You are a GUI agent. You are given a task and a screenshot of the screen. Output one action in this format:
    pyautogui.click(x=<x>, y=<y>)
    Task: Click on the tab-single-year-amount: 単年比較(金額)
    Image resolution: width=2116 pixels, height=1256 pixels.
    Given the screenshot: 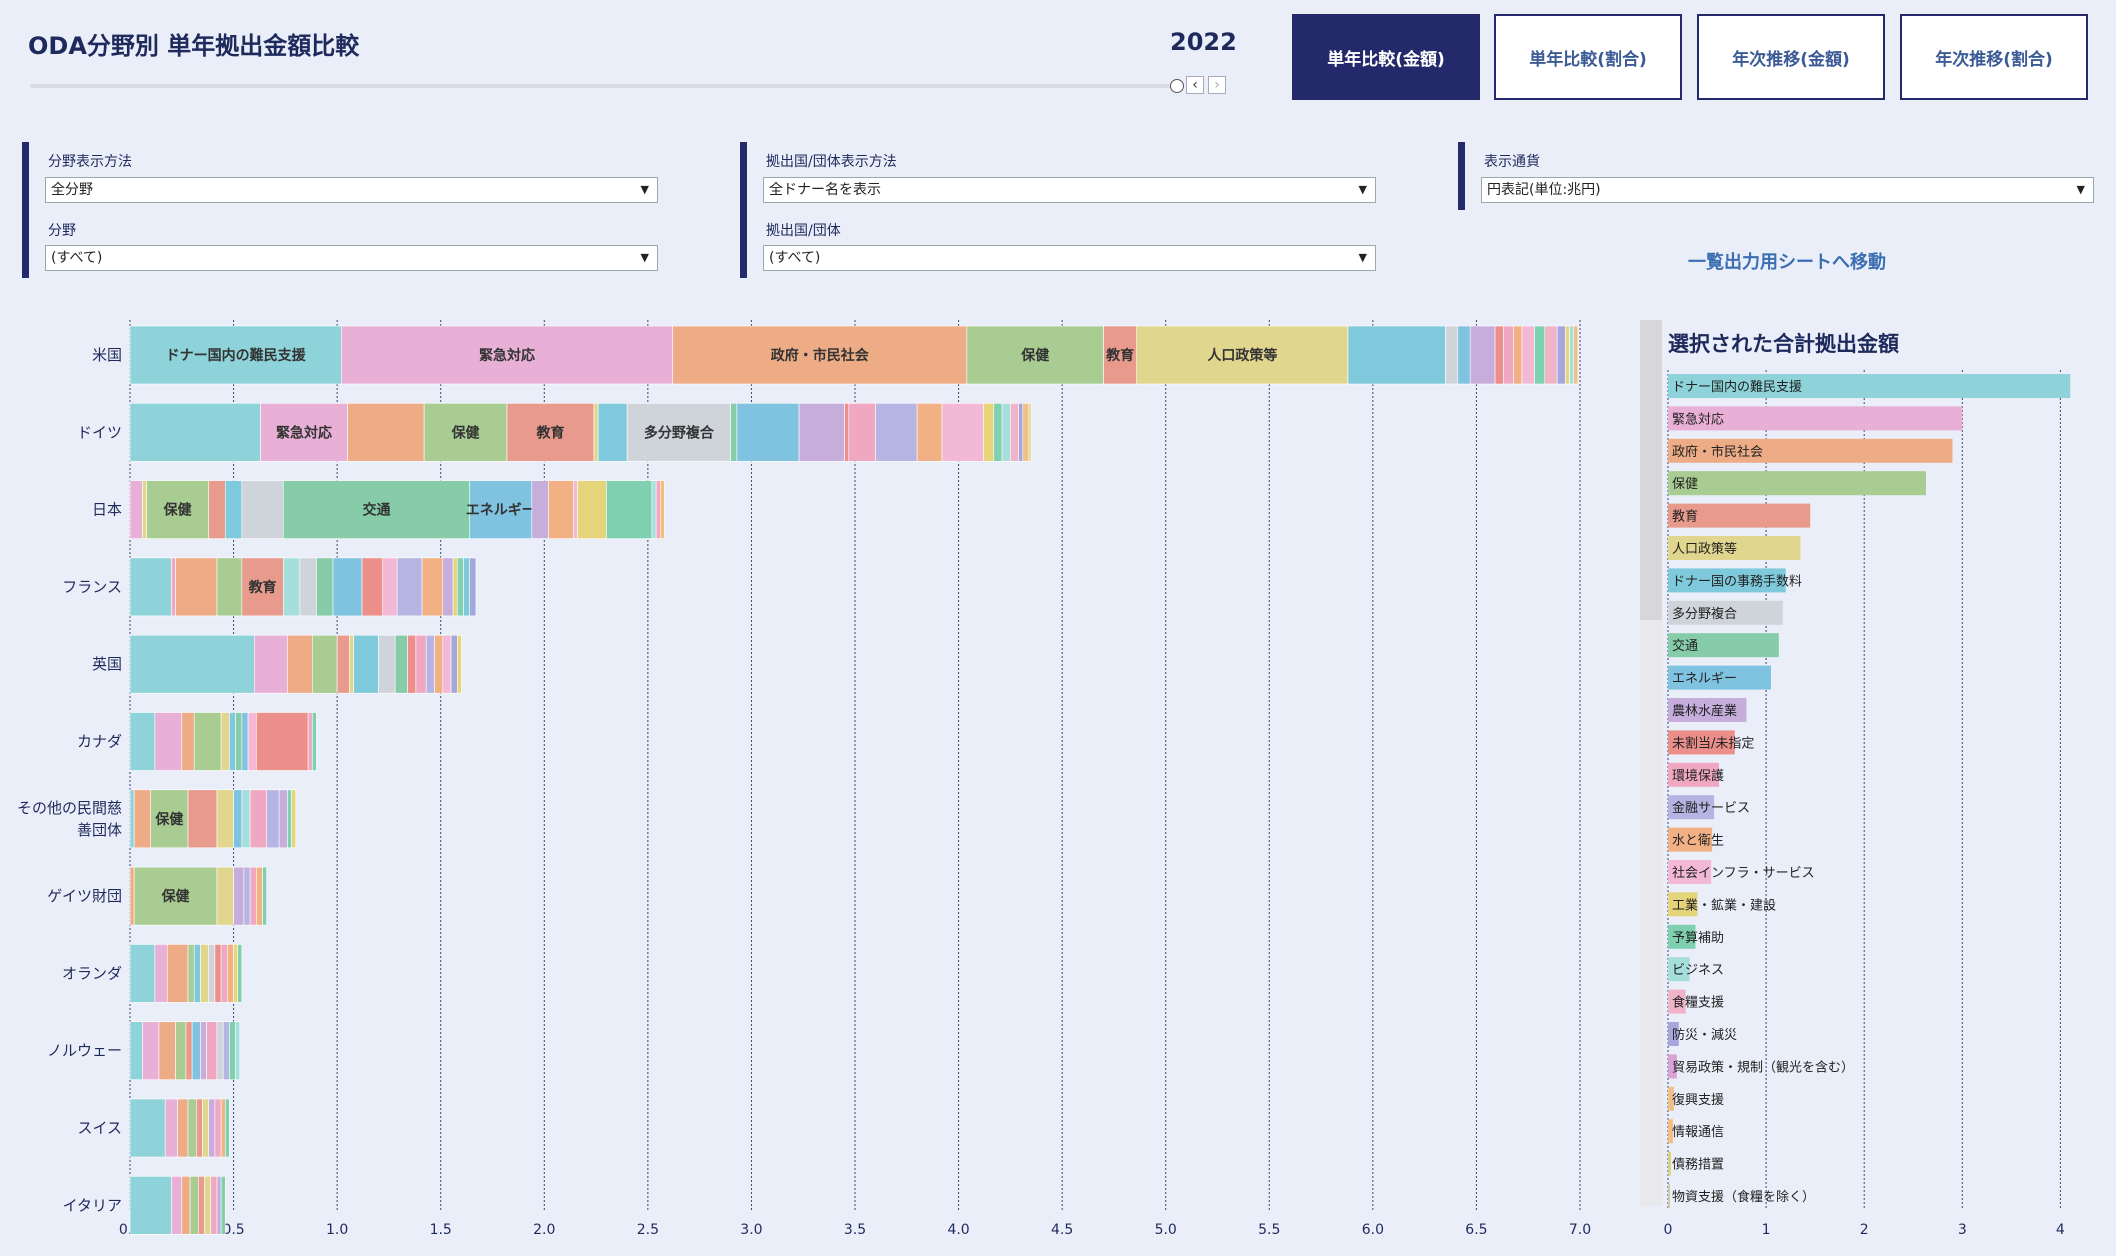 What is the action you would take?
    pyautogui.click(x=1386, y=57)
    